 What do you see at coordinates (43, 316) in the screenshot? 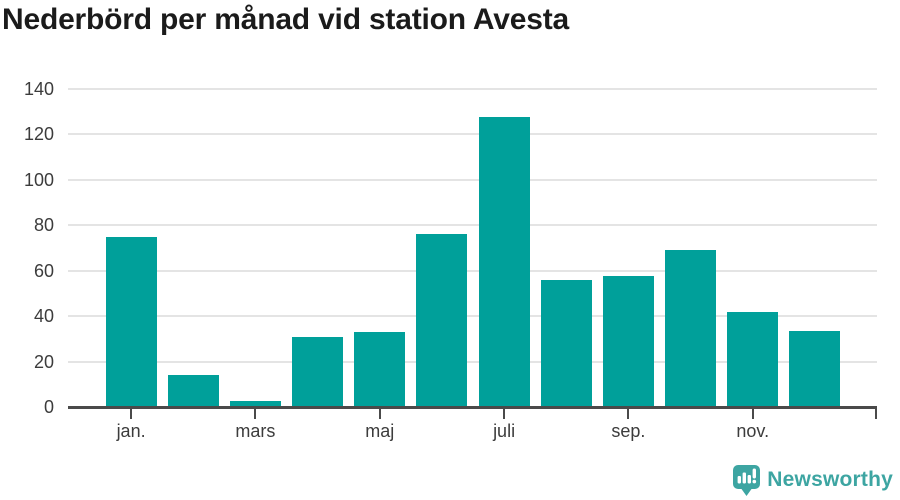
I see `y-tick-label-40: 40` at bounding box center [43, 316].